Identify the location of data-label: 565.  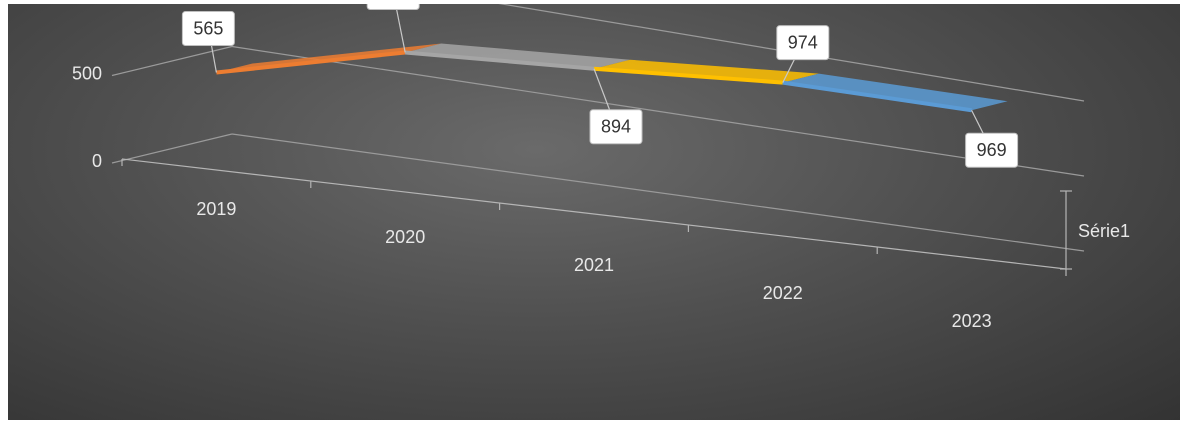
(208, 29).